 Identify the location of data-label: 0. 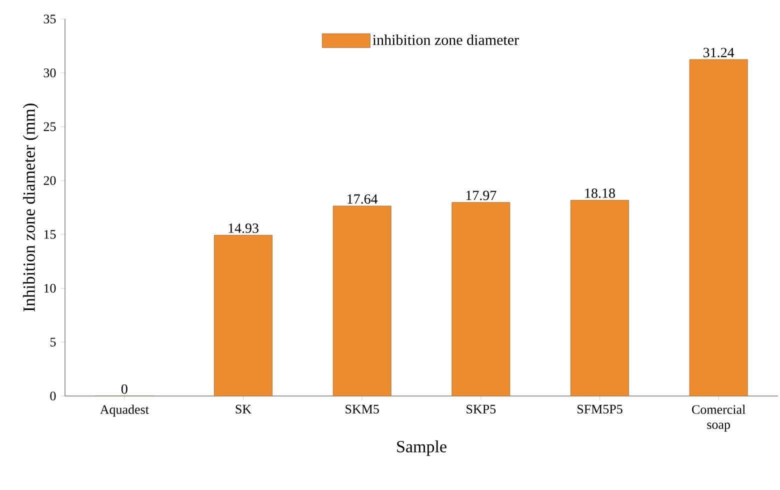
(124, 389).